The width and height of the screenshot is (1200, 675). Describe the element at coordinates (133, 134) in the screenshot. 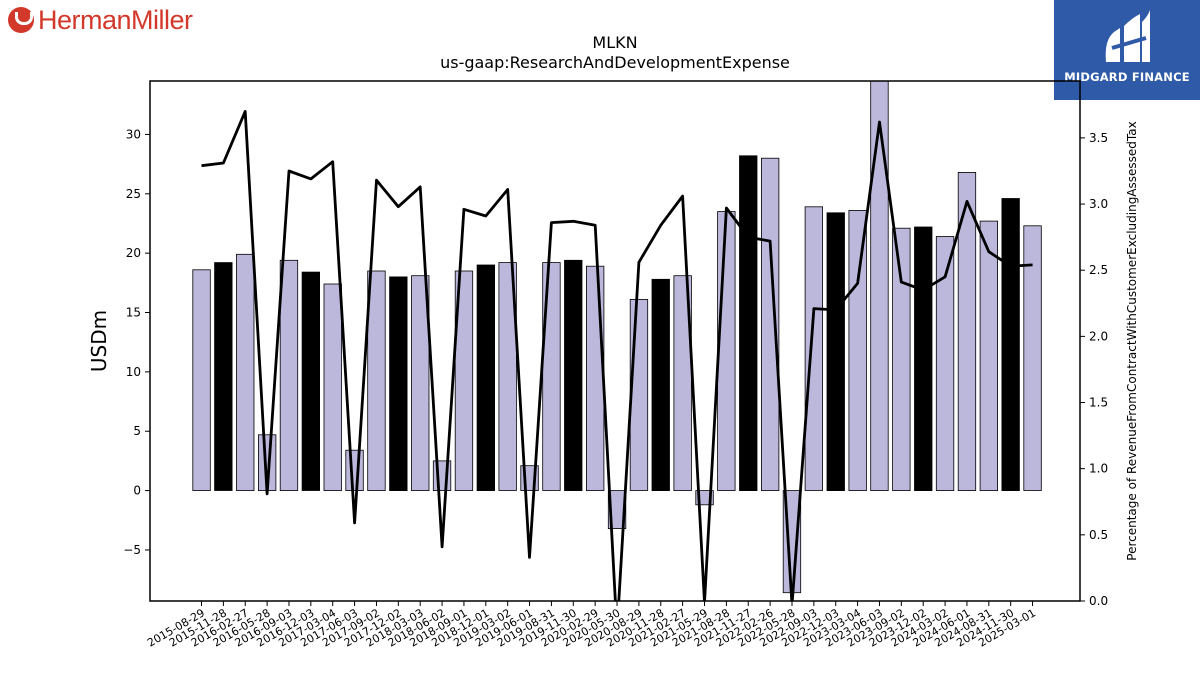

I see `y-tick-label: 30` at that location.